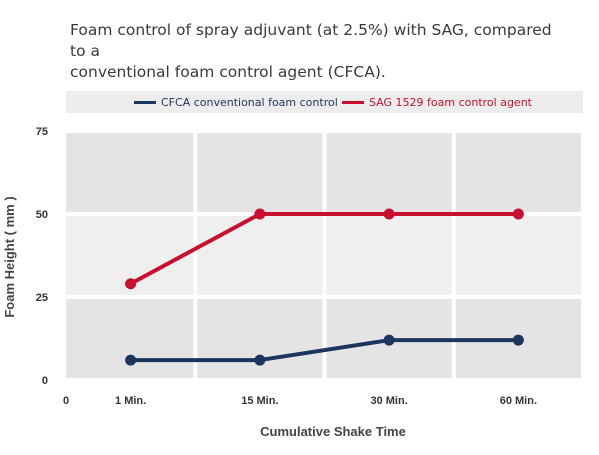 The width and height of the screenshot is (599, 455). I want to click on y-axis-ticks: 0 25 50 75, so click(42, 256).